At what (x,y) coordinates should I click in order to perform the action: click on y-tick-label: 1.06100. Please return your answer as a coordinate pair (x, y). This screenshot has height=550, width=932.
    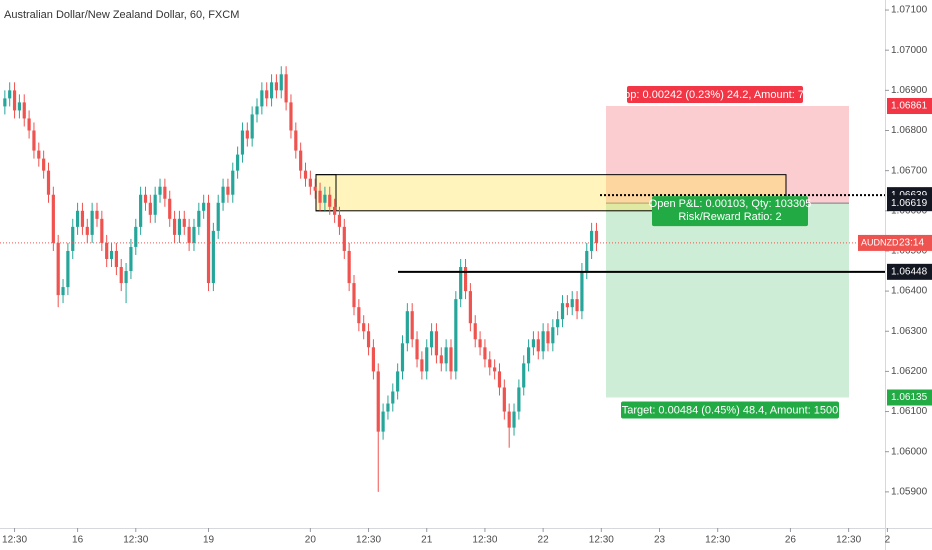
    Looking at the image, I should click on (909, 411).